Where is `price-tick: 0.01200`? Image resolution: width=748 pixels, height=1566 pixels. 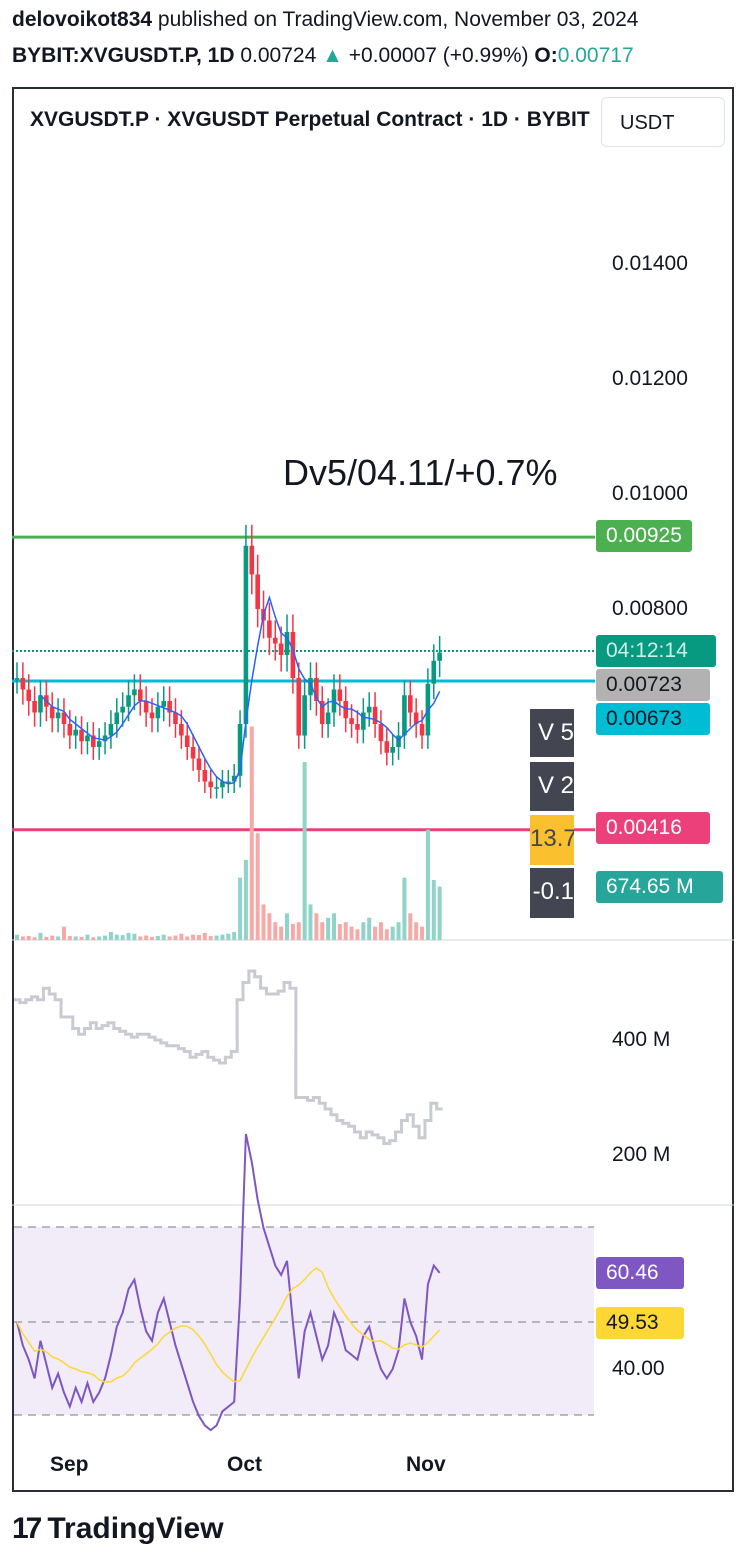 price-tick: 0.01200 is located at coordinates (650, 378).